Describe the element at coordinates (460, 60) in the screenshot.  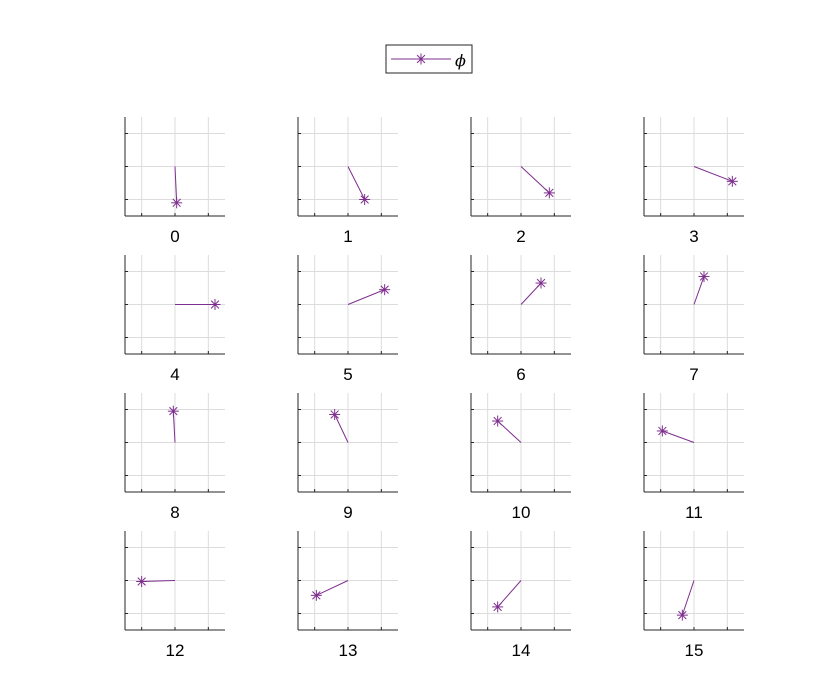
I see `legend-entry: ϕ` at that location.